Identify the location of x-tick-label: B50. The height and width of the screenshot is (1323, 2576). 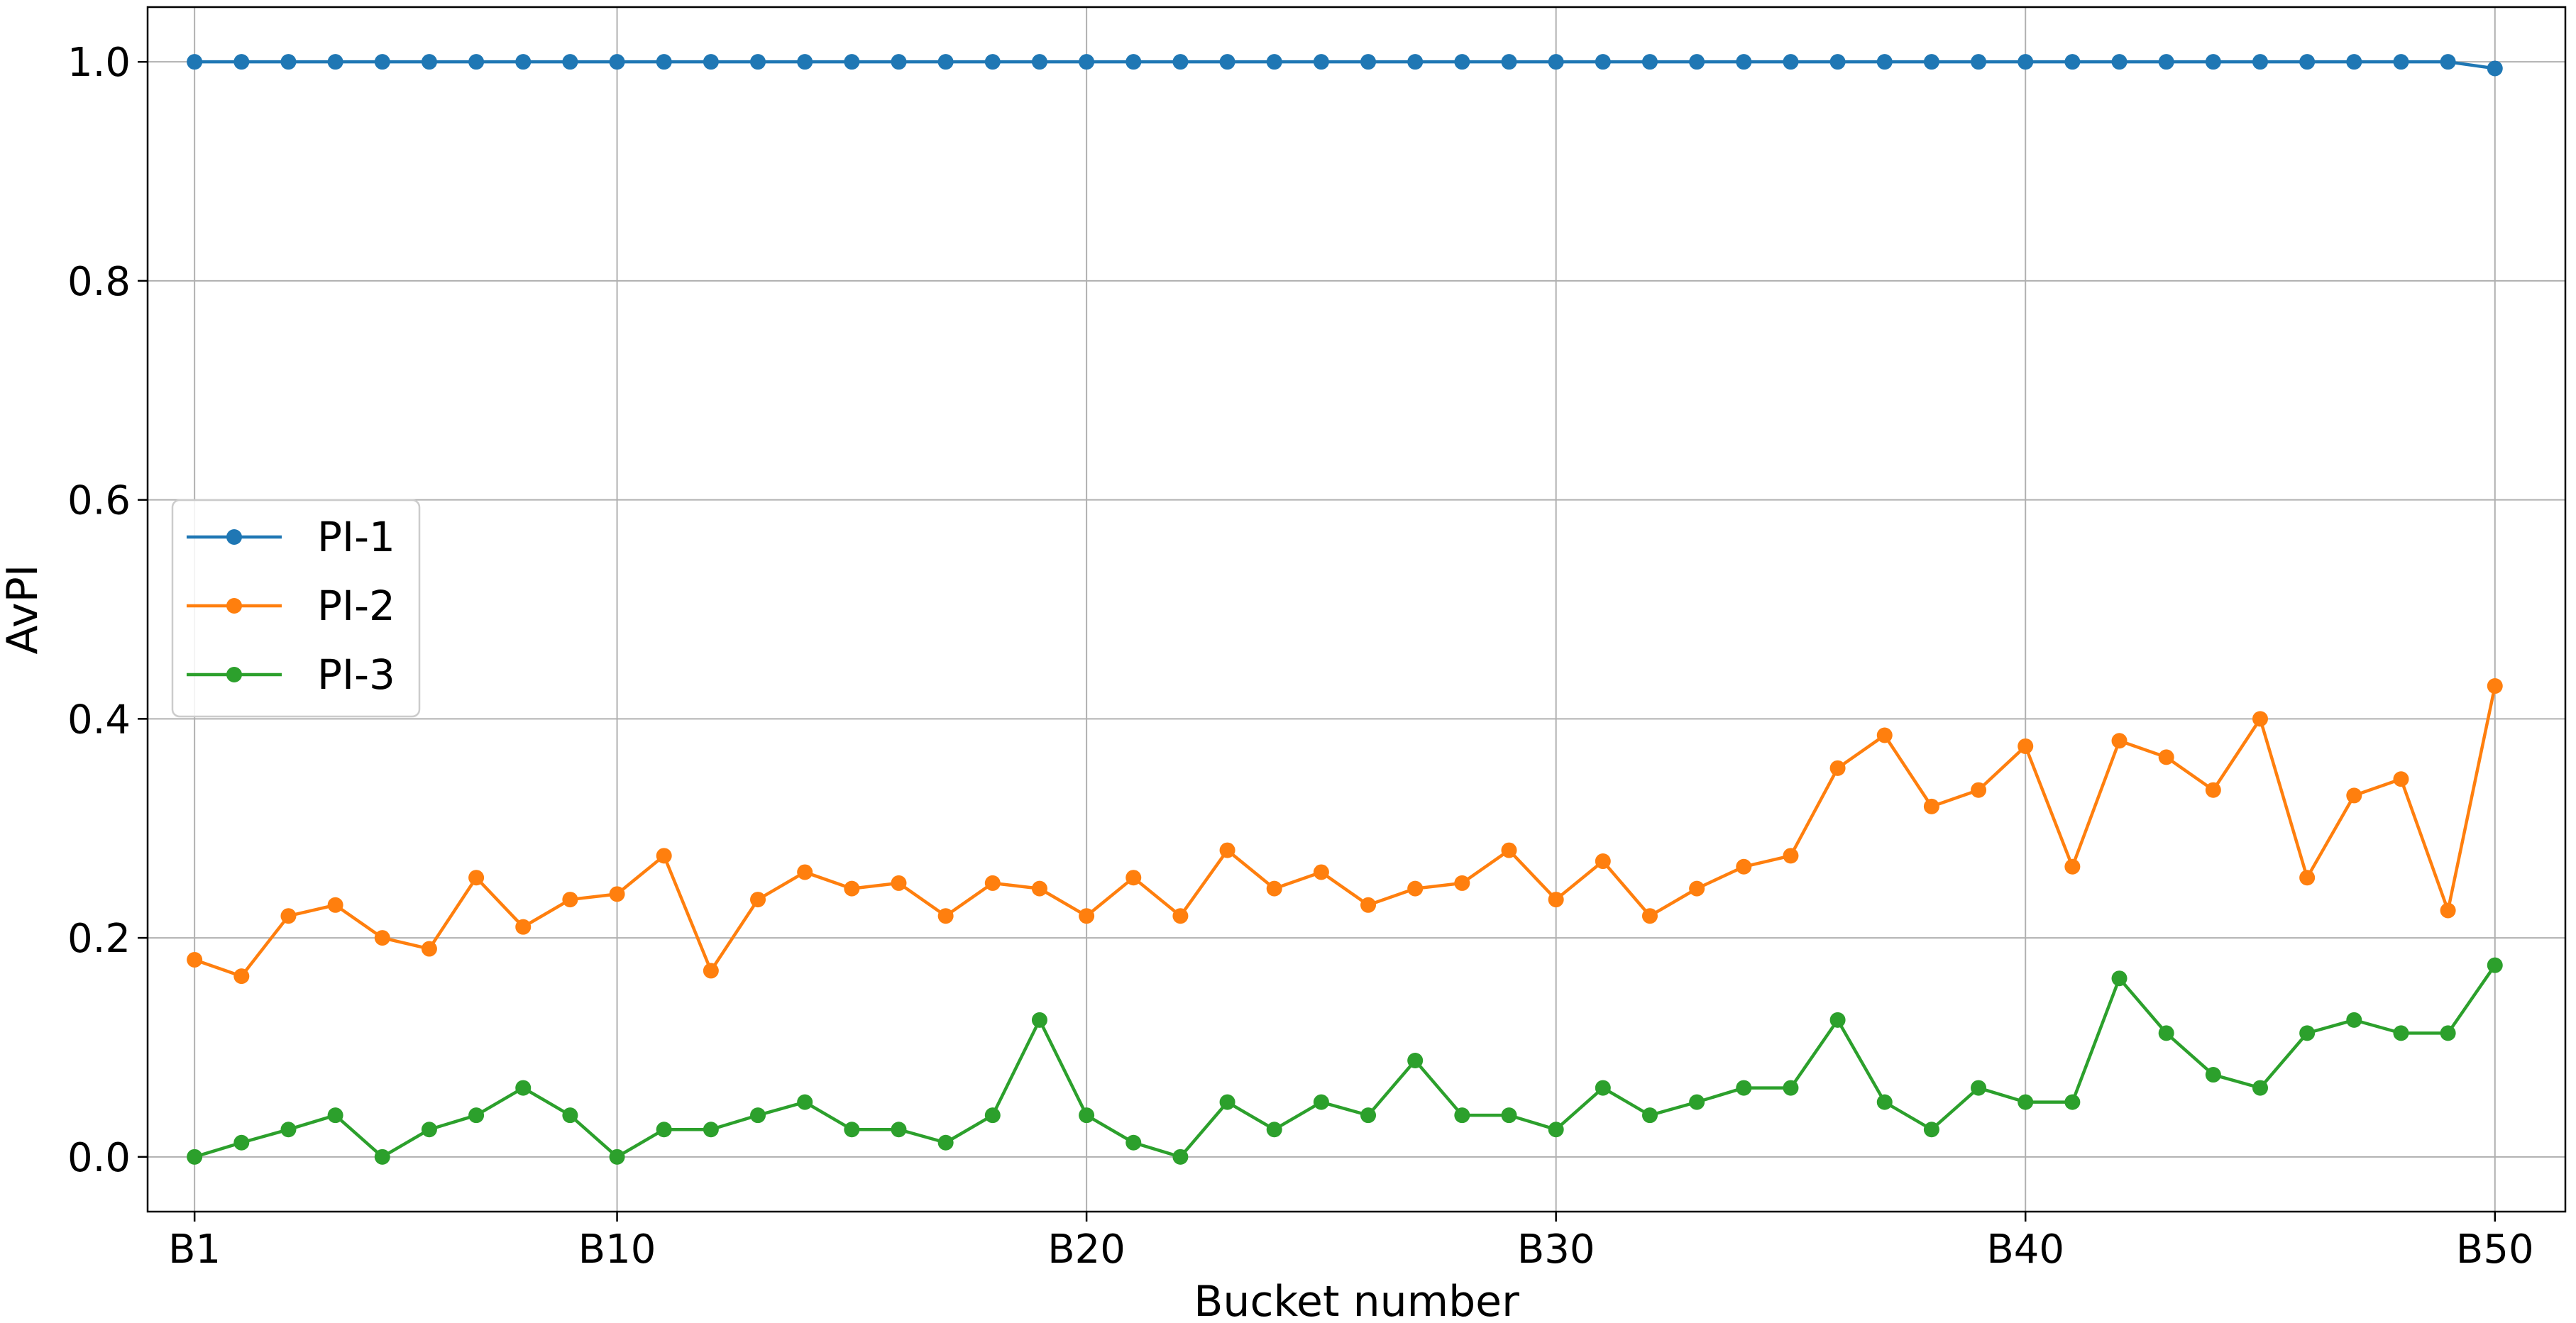
(2495, 1250).